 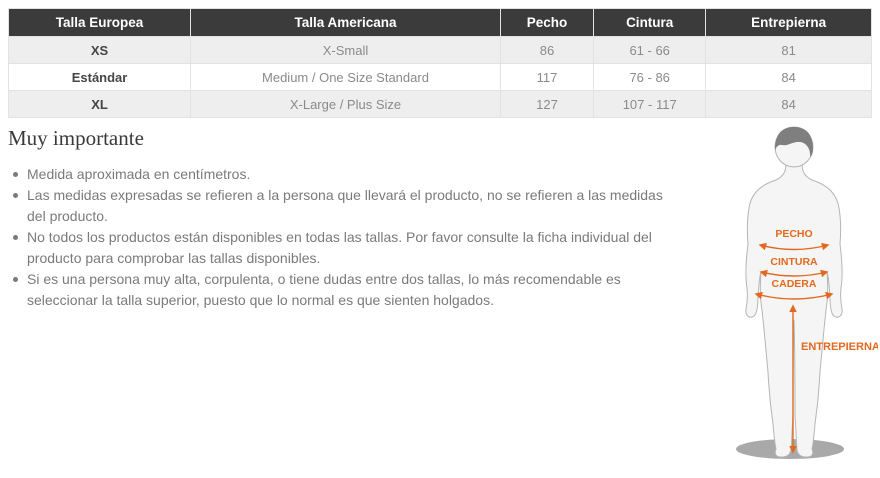 What do you see at coordinates (99, 104) in the screenshot?
I see `cell-eu-size: XL` at bounding box center [99, 104].